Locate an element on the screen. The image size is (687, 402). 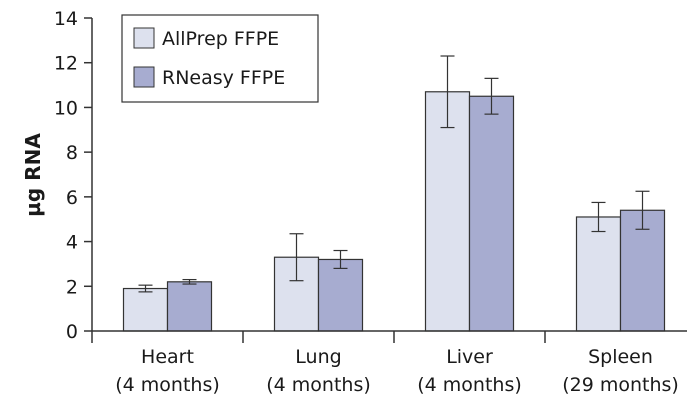
legend-swatch-rneasy is located at coordinates (144, 77).